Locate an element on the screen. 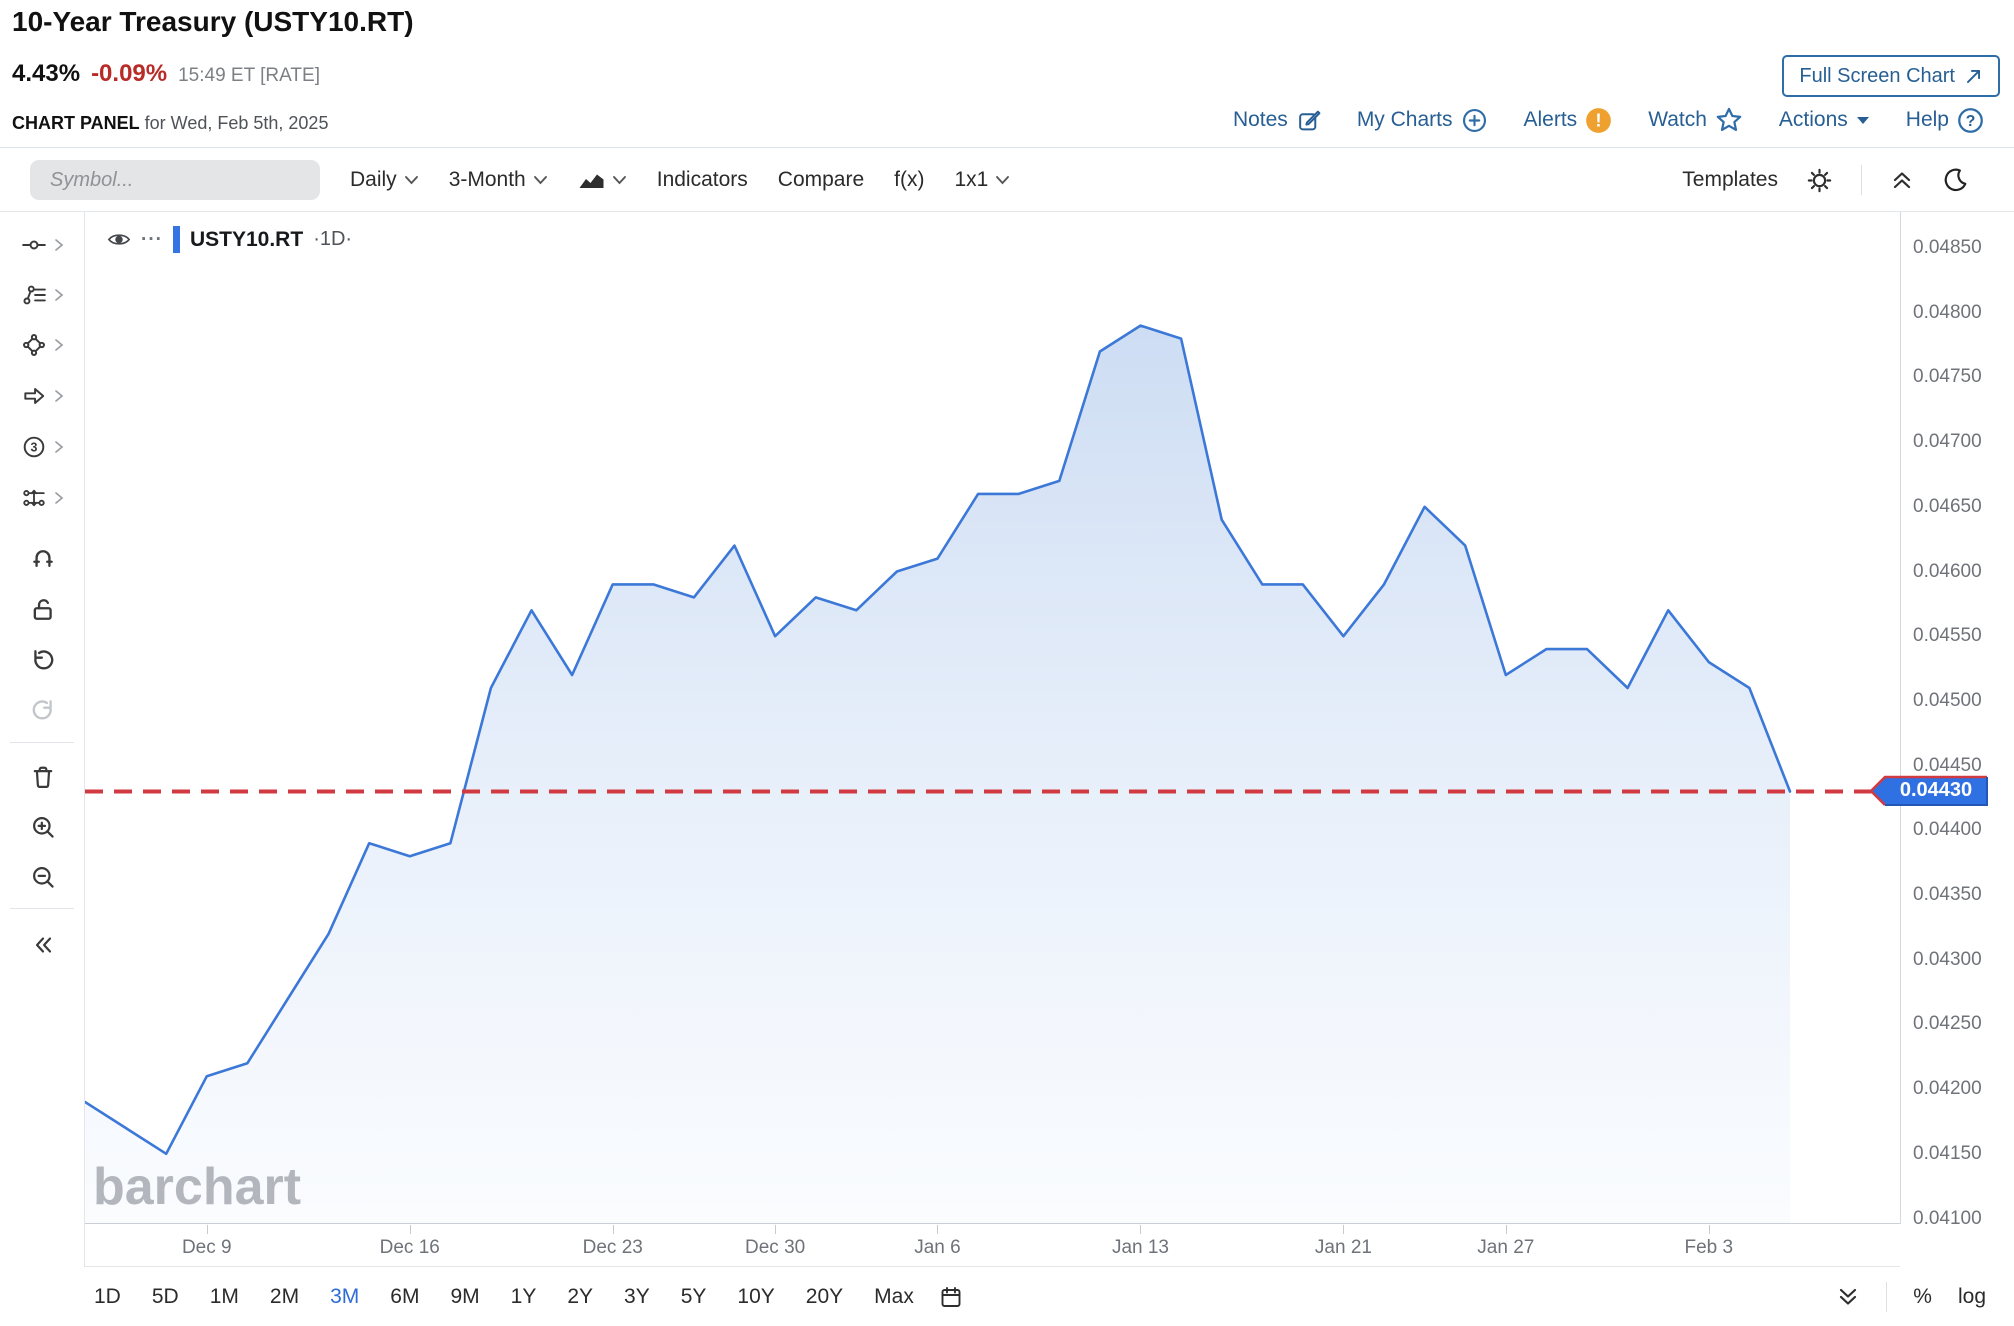  log-scale-button: log is located at coordinates (1971, 1296).